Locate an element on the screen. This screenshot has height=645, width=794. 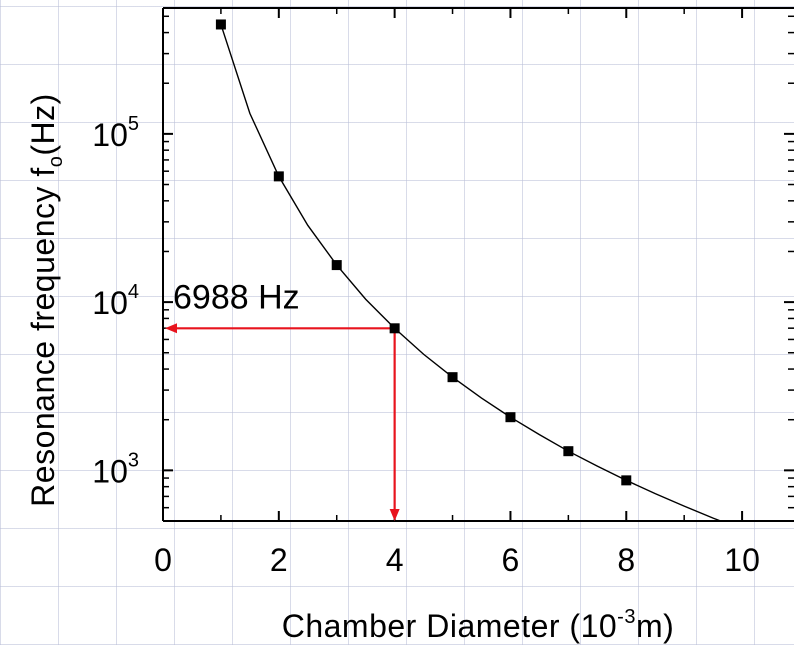
y-tick-label: 10⁵ is located at coordinates (115, 133).